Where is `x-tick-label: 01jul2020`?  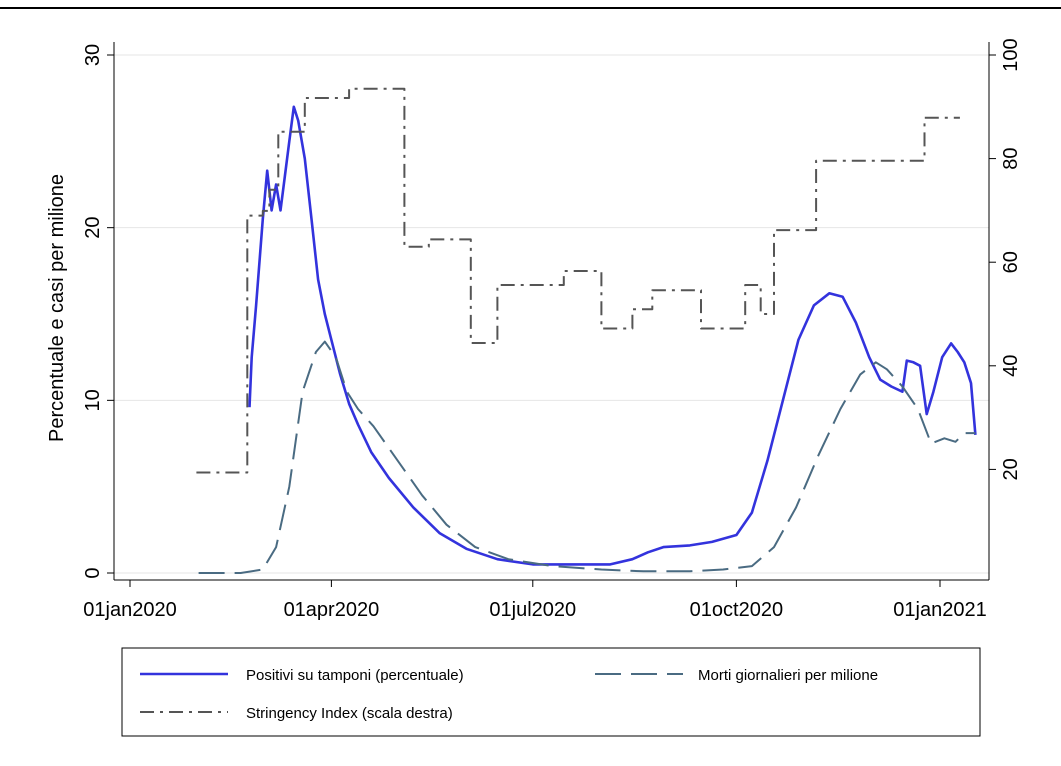
x-tick-label: 01jul2020 is located at coordinates (532, 610).